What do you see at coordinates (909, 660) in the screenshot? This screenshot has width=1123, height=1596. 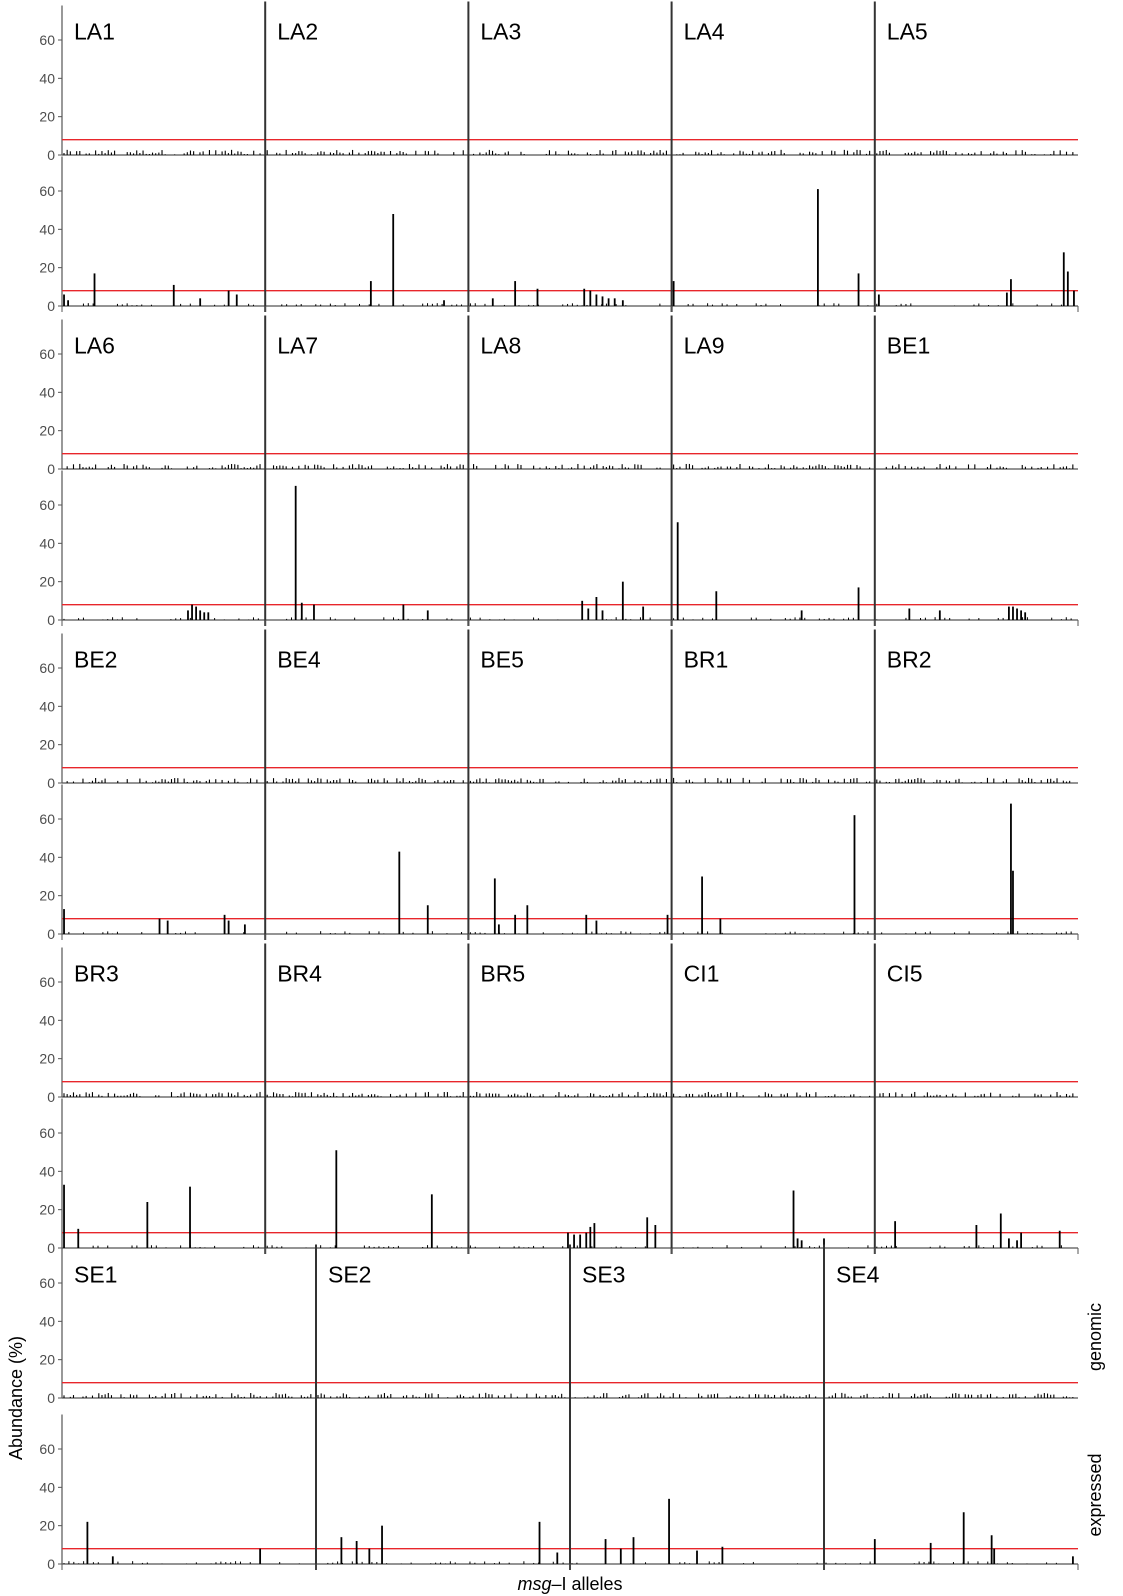 I see `panel-label: BR2` at bounding box center [909, 660].